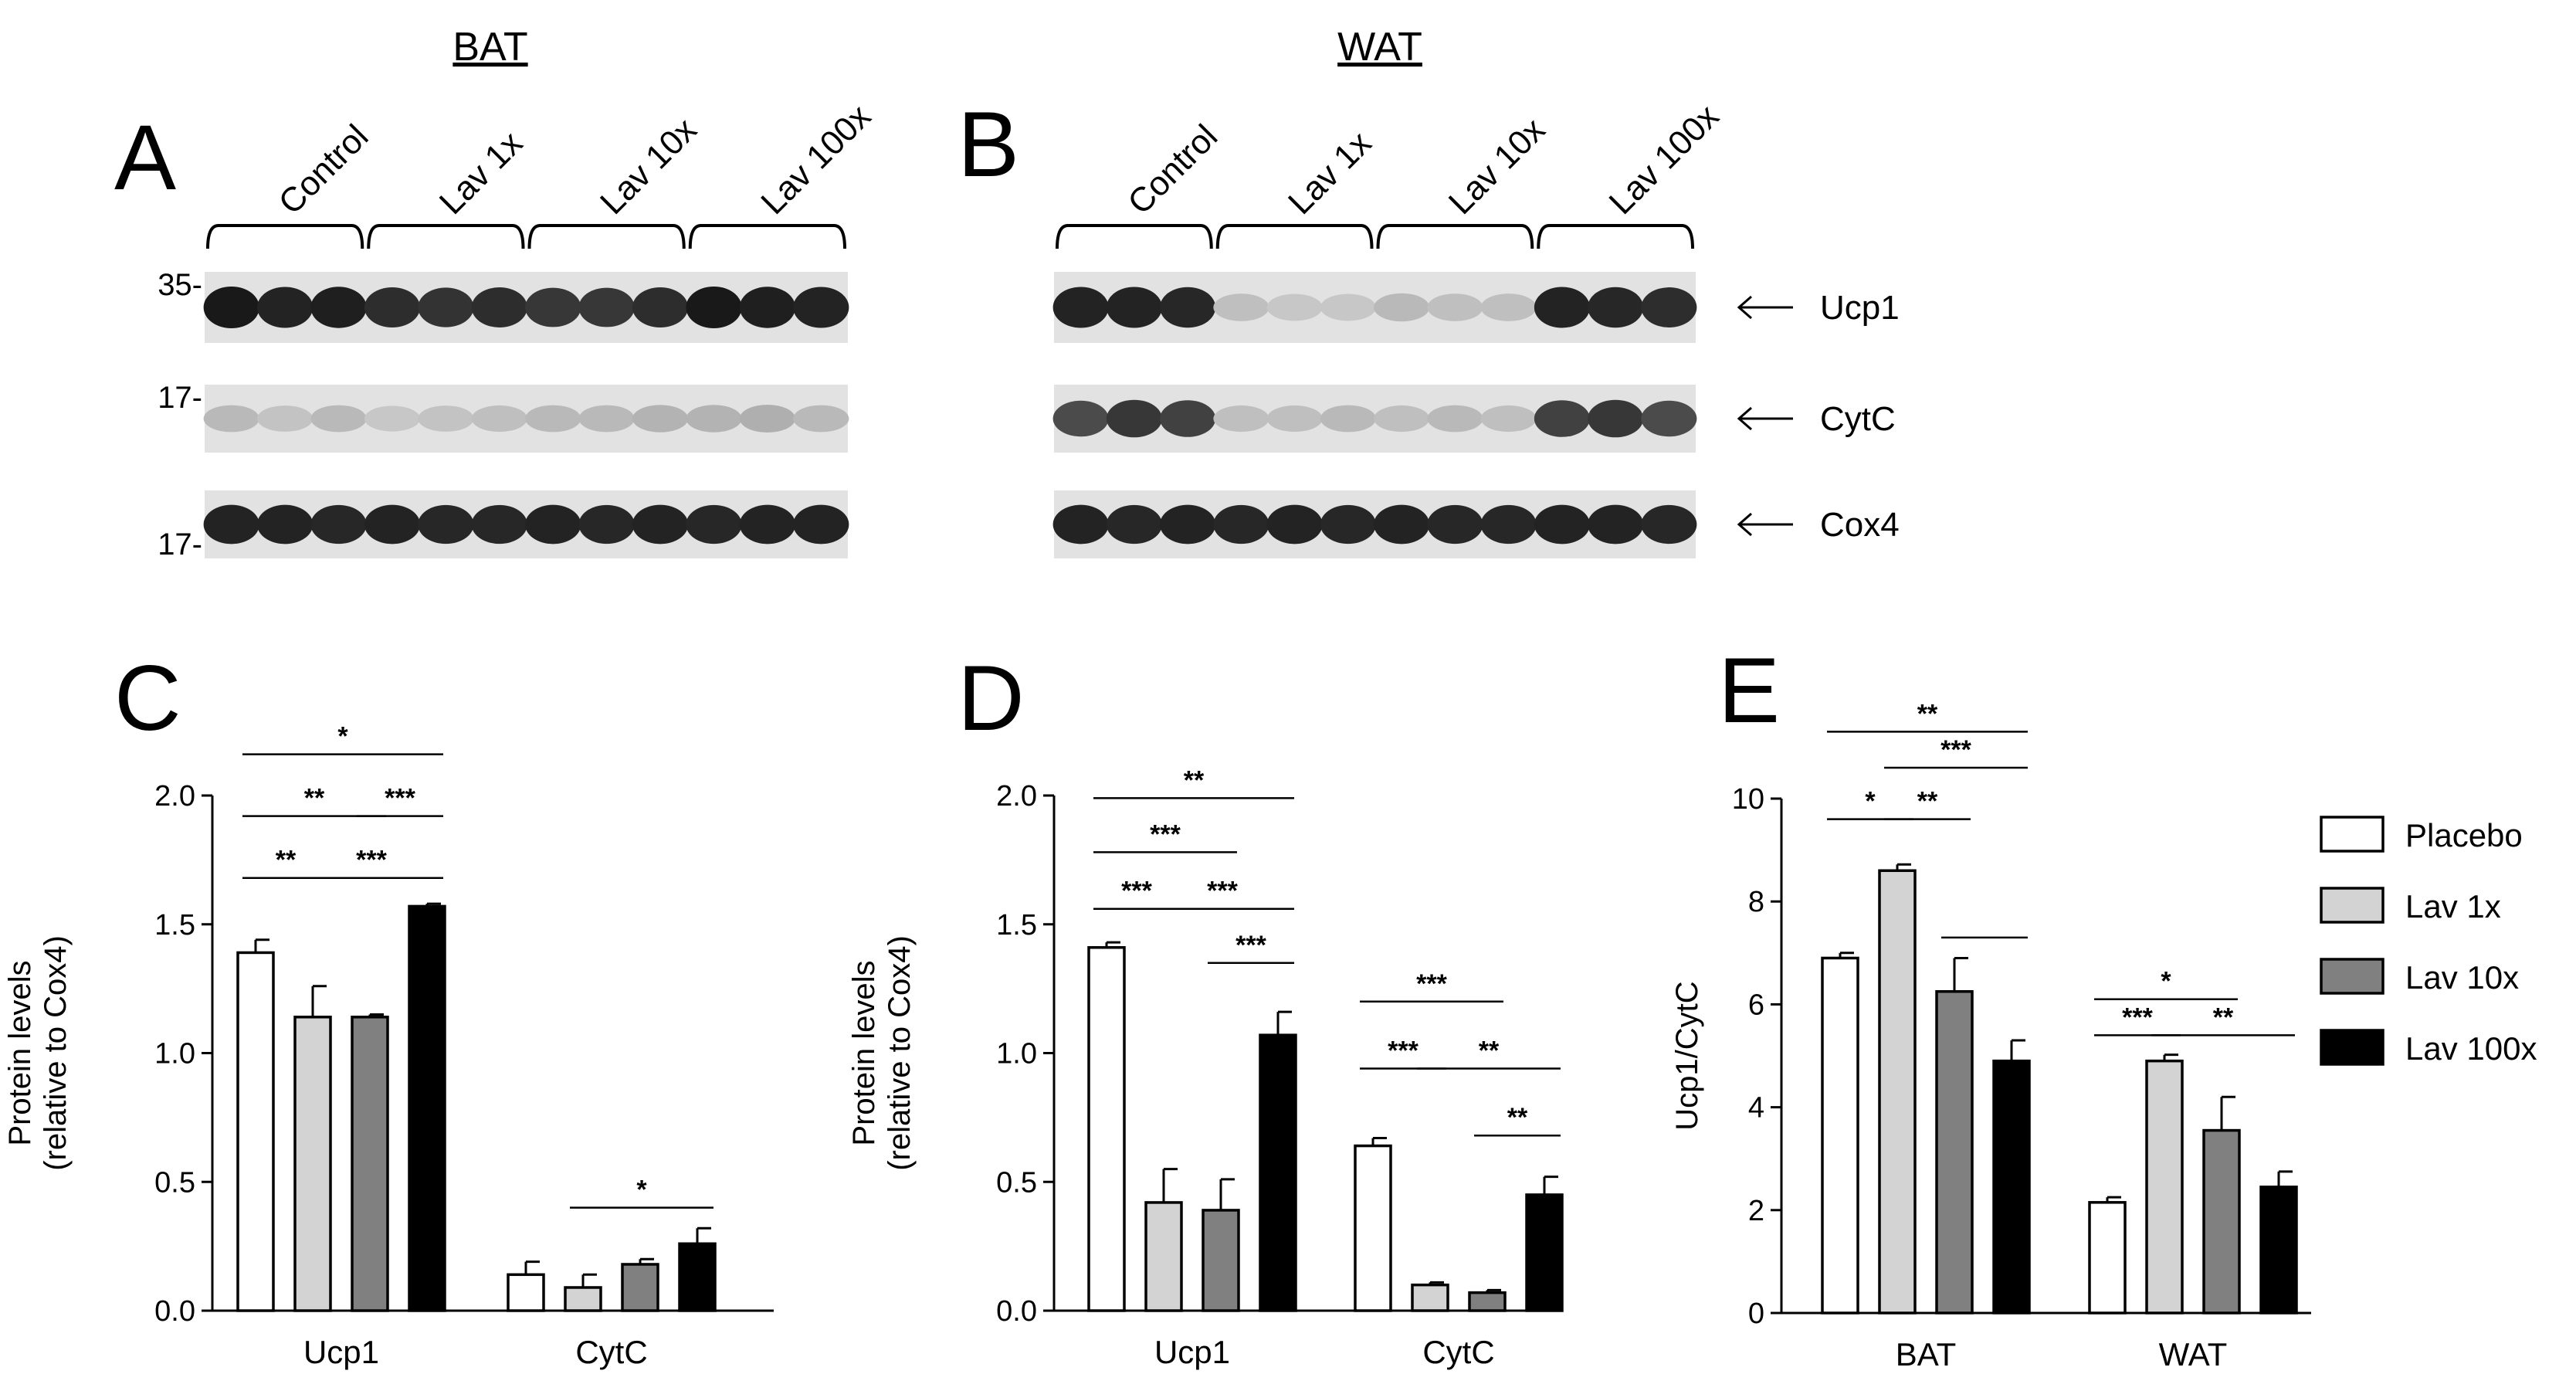  I want to click on legend-label: Lav 1x, so click(2453, 906).